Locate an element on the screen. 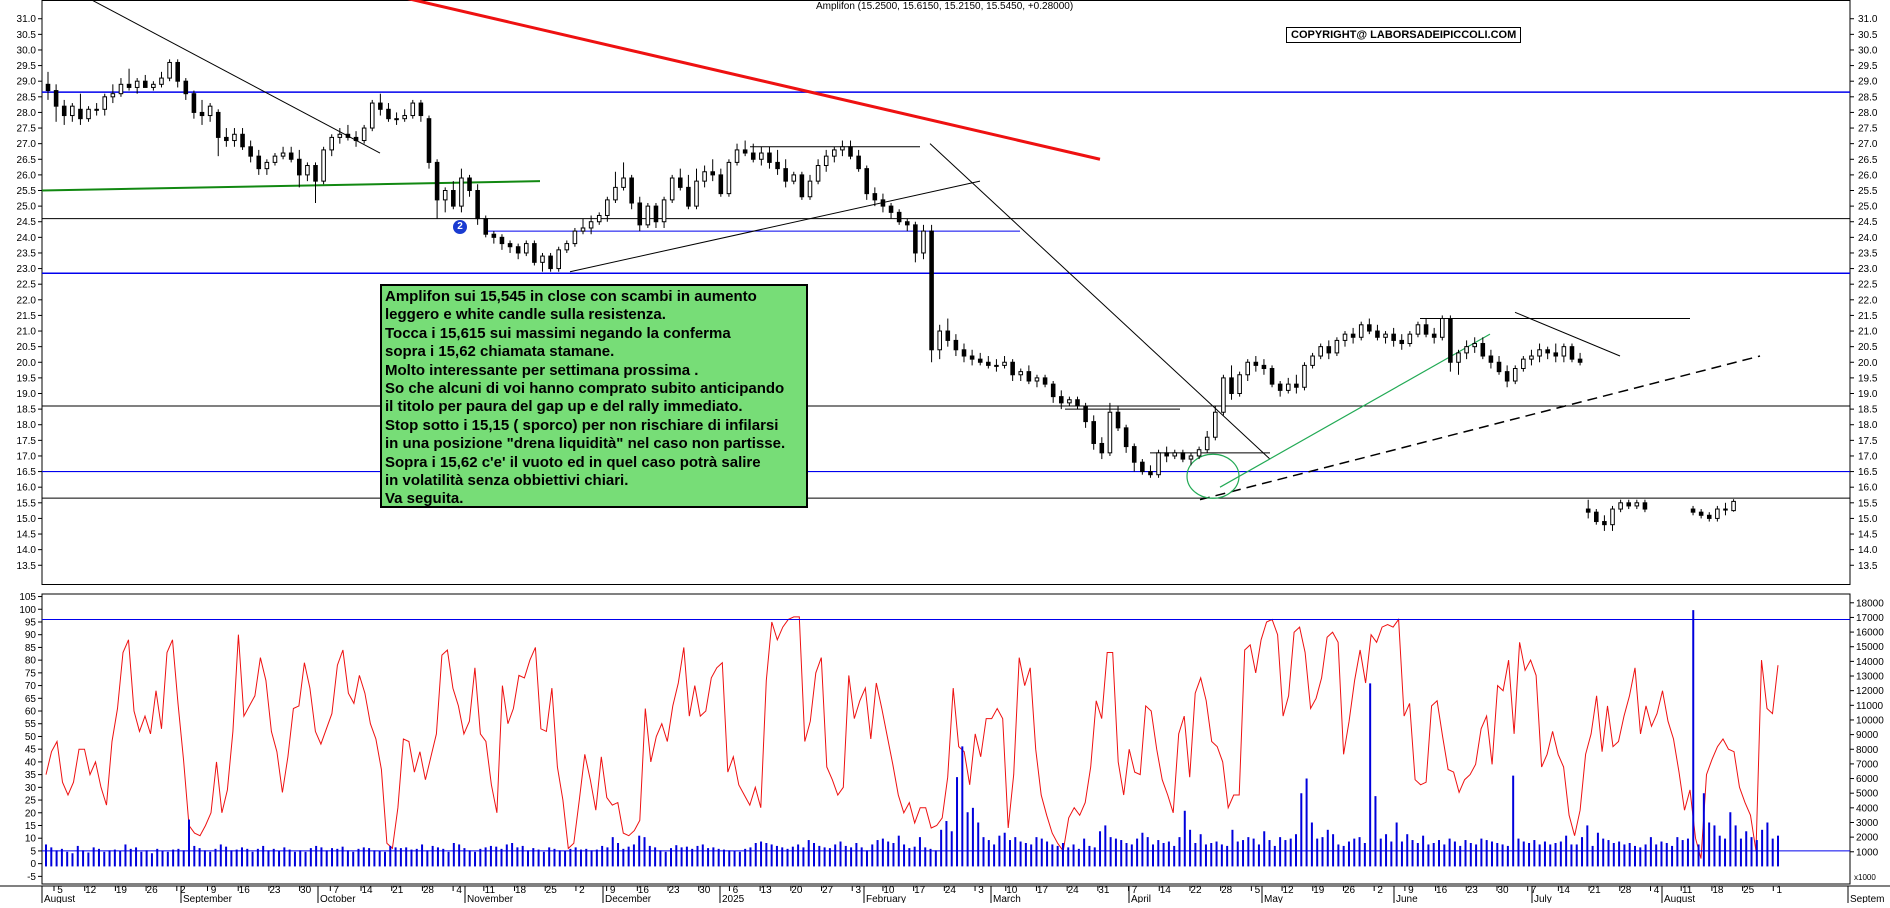 This screenshot has width=1890, height=908. x-day-label: 25 is located at coordinates (1749, 890).